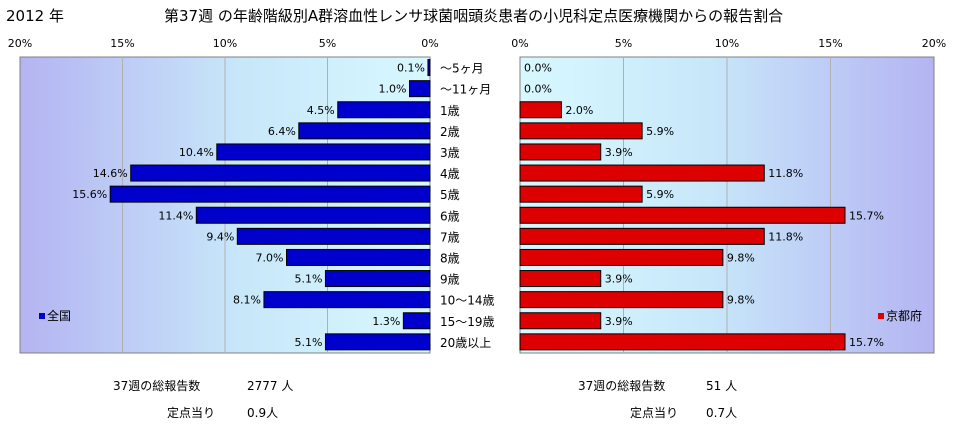  I want to click on category-label: 4歳, so click(450, 174).